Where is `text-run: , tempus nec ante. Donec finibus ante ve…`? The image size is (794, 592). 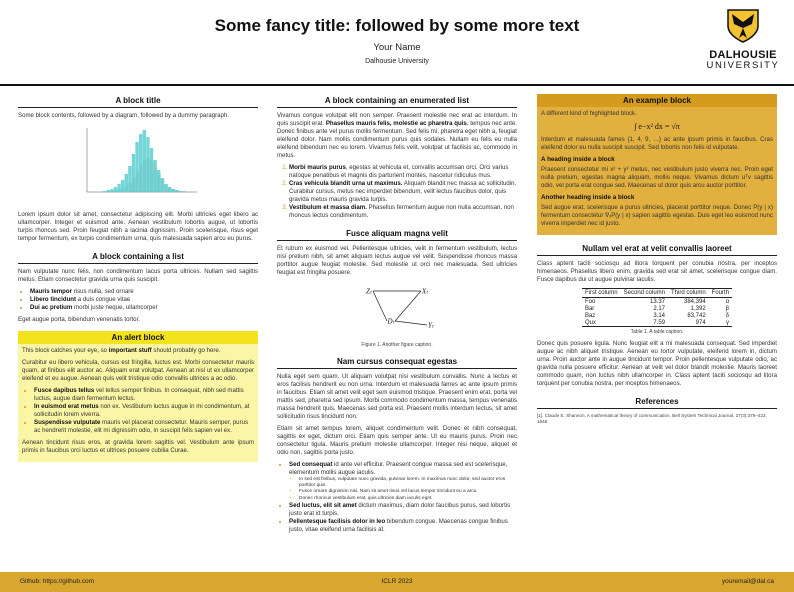
text-run: , tempus nec ante. Donec finibus ante ve… is located at coordinates (397, 139).